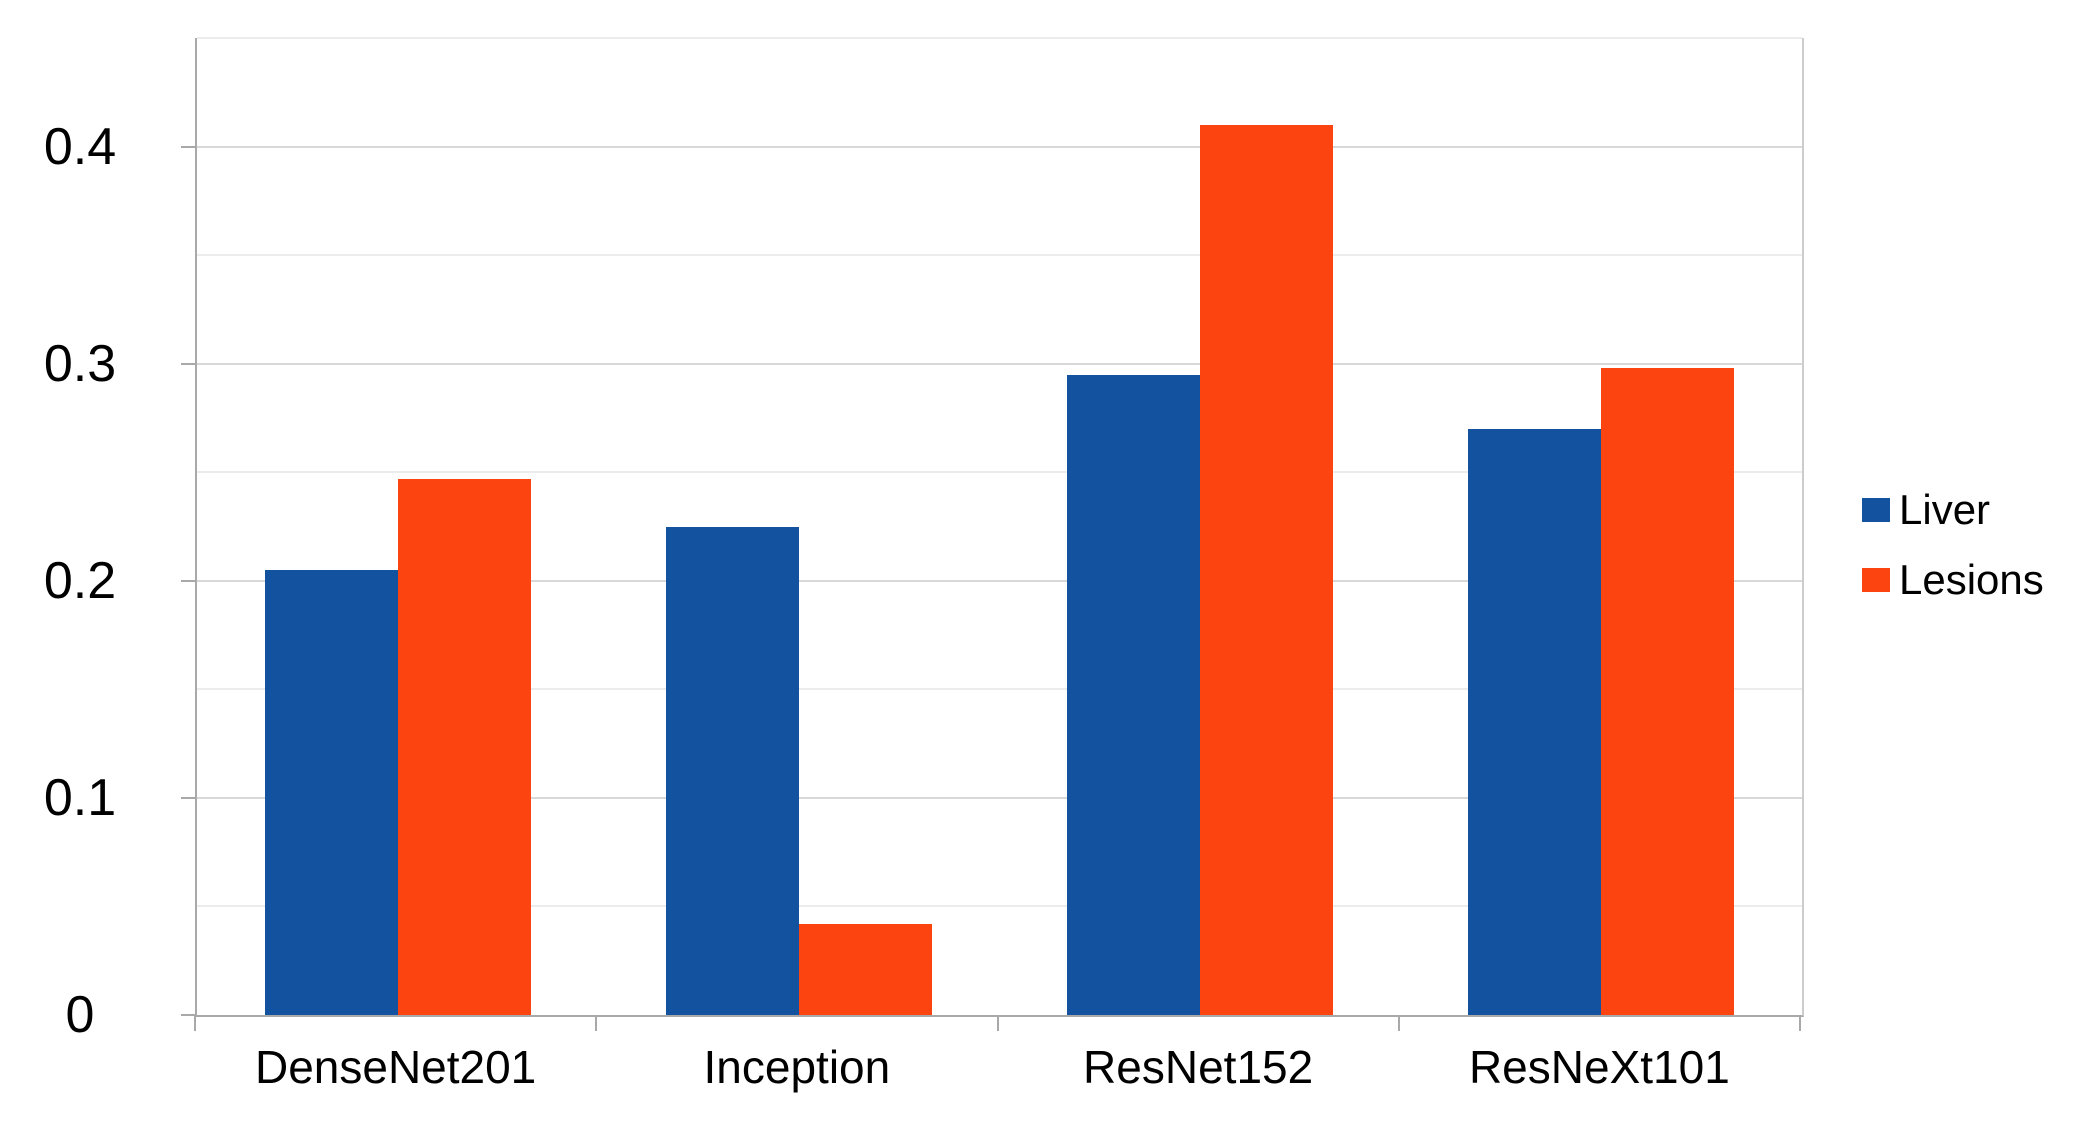 This screenshot has height=1139, width=2086. What do you see at coordinates (464, 746) in the screenshot?
I see `bar-lesions-densenet201` at bounding box center [464, 746].